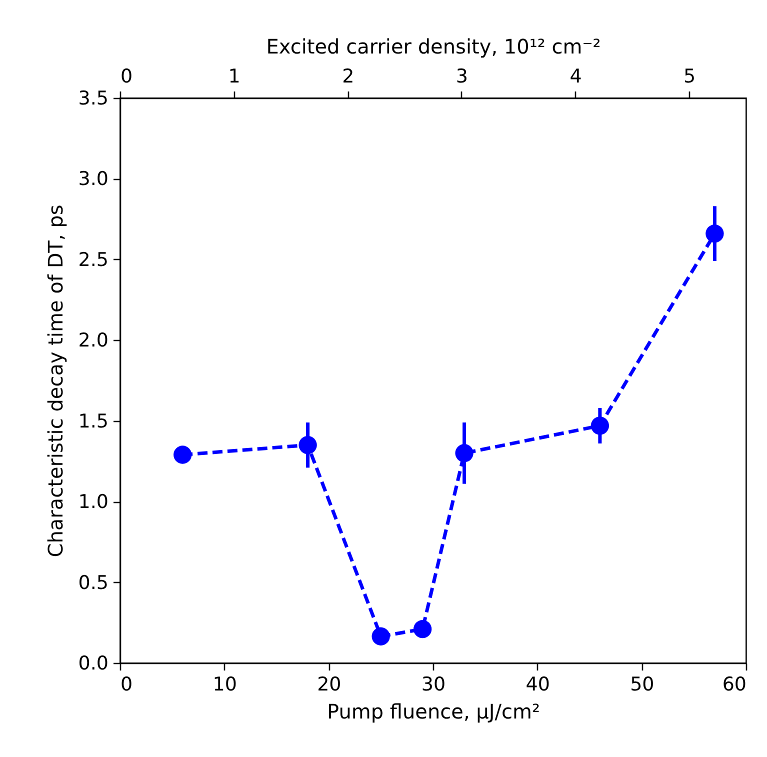 The width and height of the screenshot is (767, 757). I want to click on x-tick-label: 60, so click(734, 685).